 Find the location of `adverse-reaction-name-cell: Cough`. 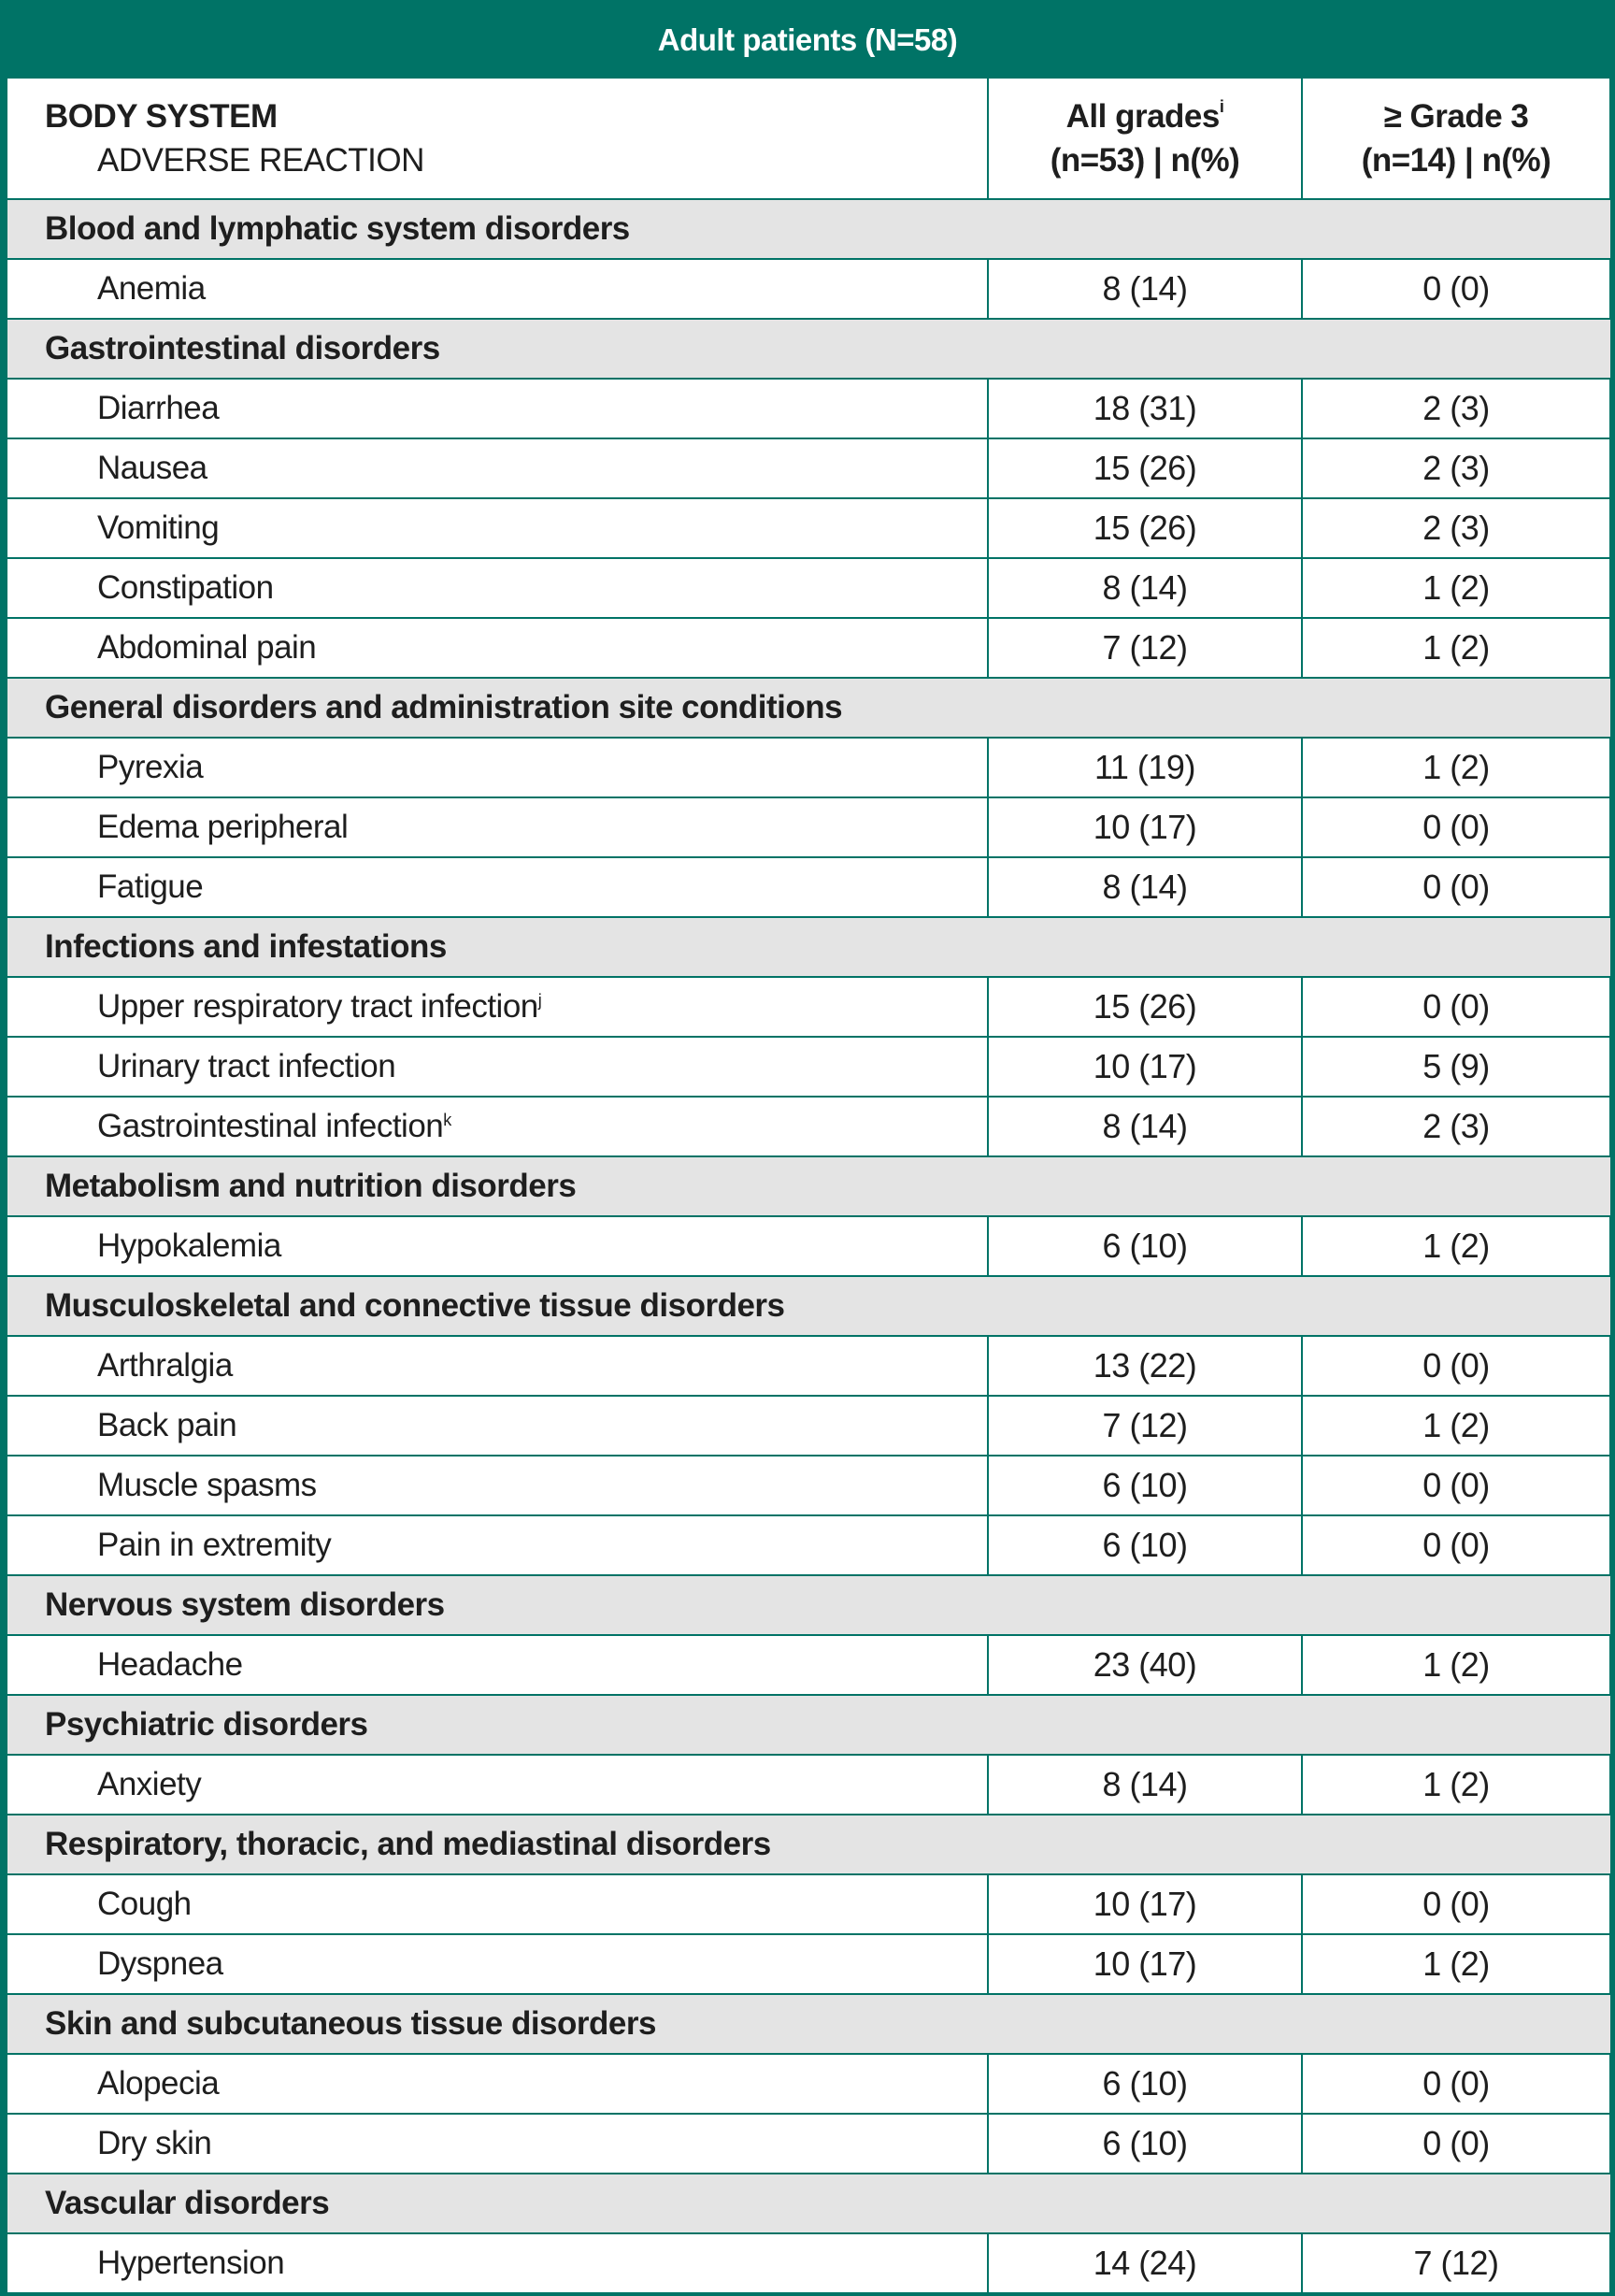

adverse-reaction-name-cell: Cough is located at coordinates (498, 1904).